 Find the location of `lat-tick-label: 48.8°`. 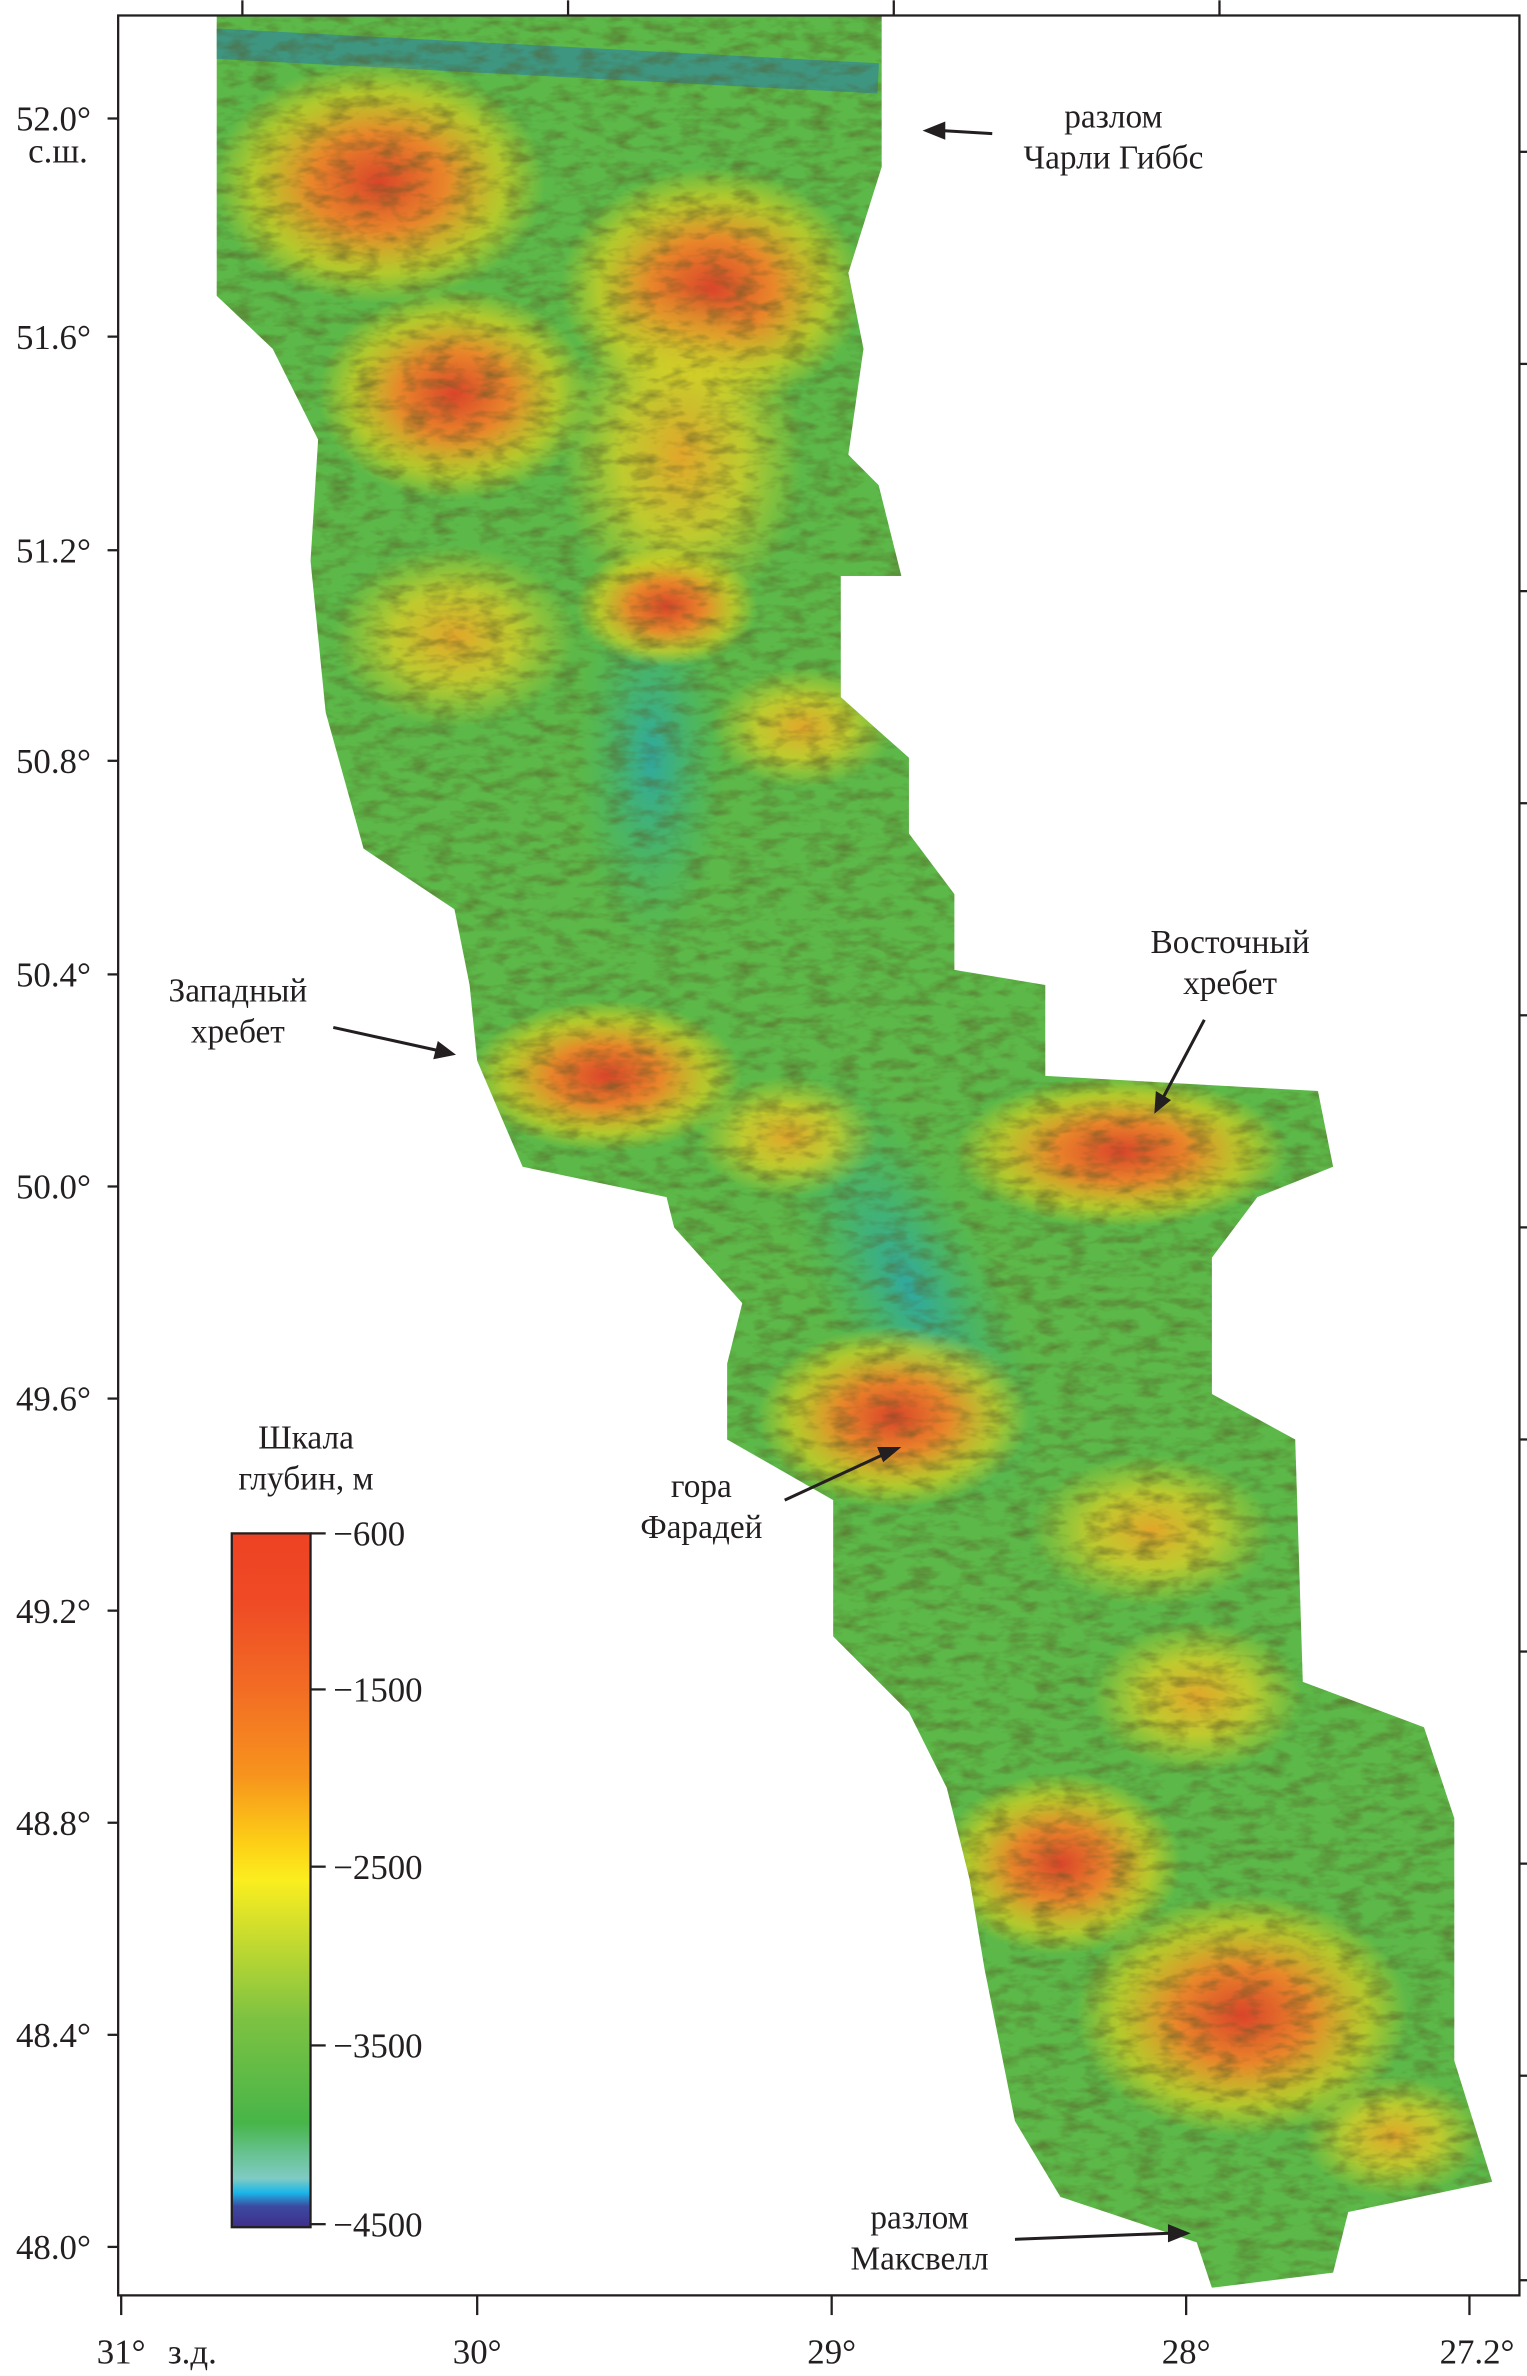

lat-tick-label: 48.8° is located at coordinates (53, 1823).